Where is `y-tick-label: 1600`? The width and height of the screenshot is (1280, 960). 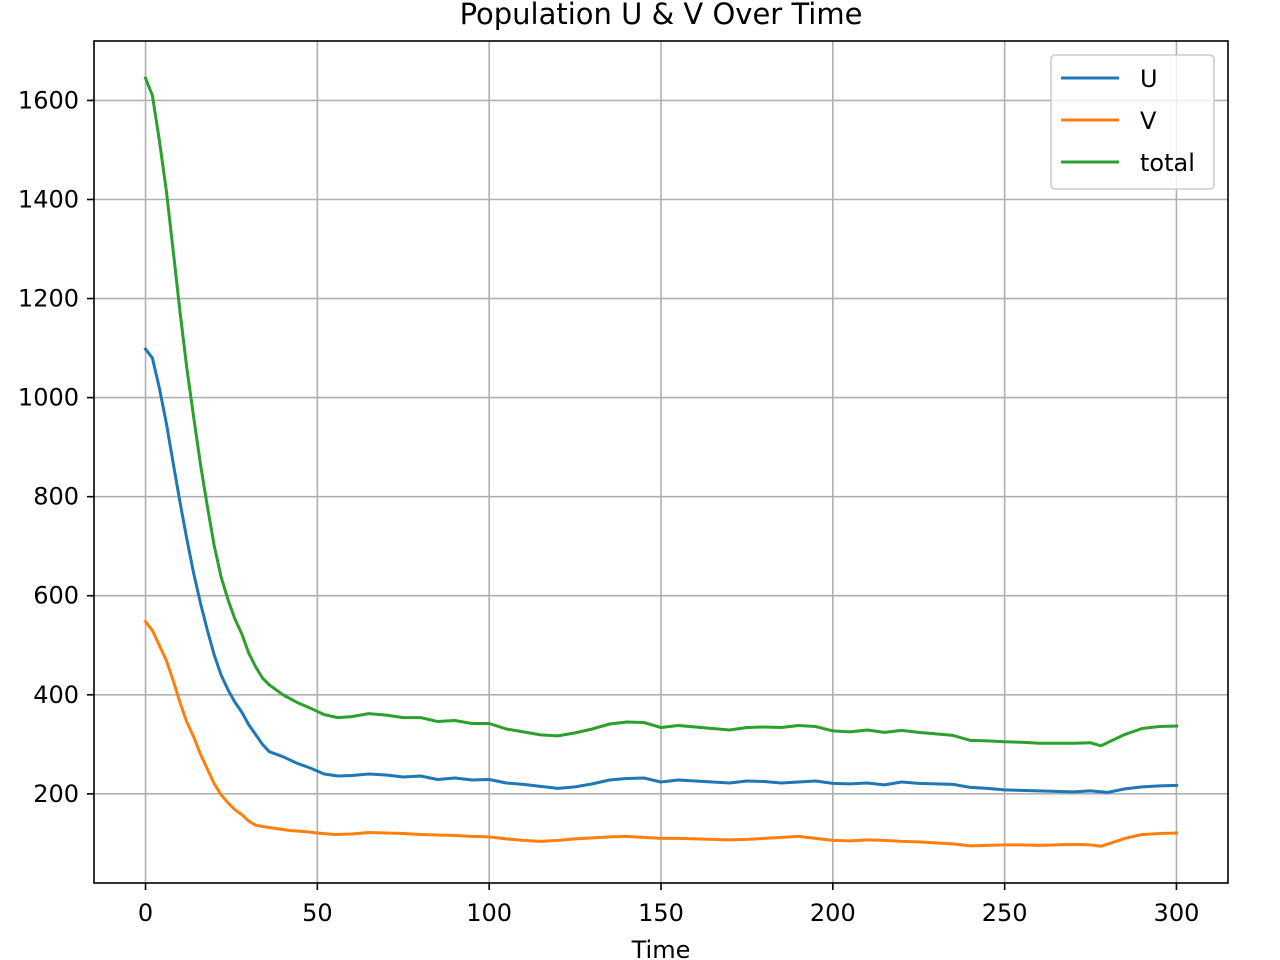
y-tick-label: 1600 is located at coordinates (48, 100).